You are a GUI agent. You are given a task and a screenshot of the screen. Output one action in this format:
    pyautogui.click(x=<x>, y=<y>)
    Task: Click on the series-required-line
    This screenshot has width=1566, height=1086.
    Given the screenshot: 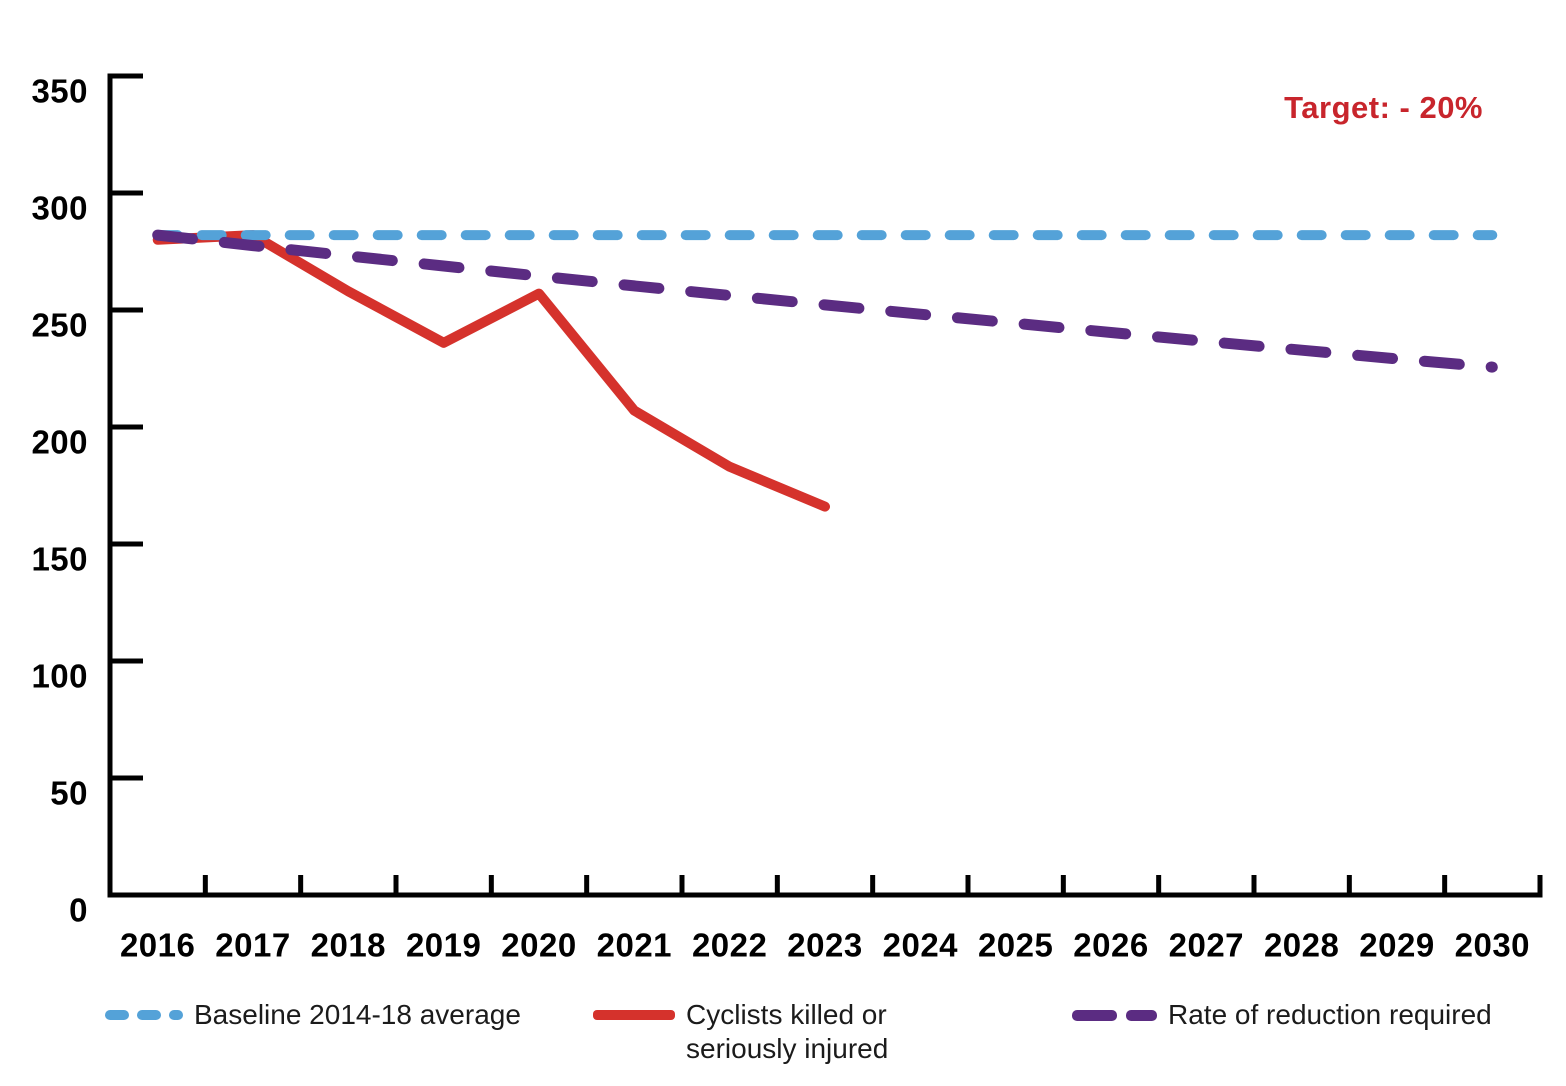 What is the action you would take?
    pyautogui.click(x=825, y=301)
    